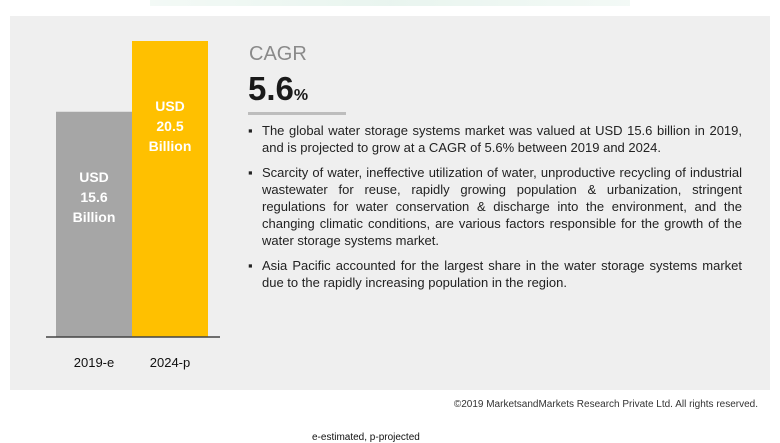 The height and width of the screenshot is (443, 780). Describe the element at coordinates (170, 362) in the screenshot. I see `x-tick-label: 2024-p` at that location.